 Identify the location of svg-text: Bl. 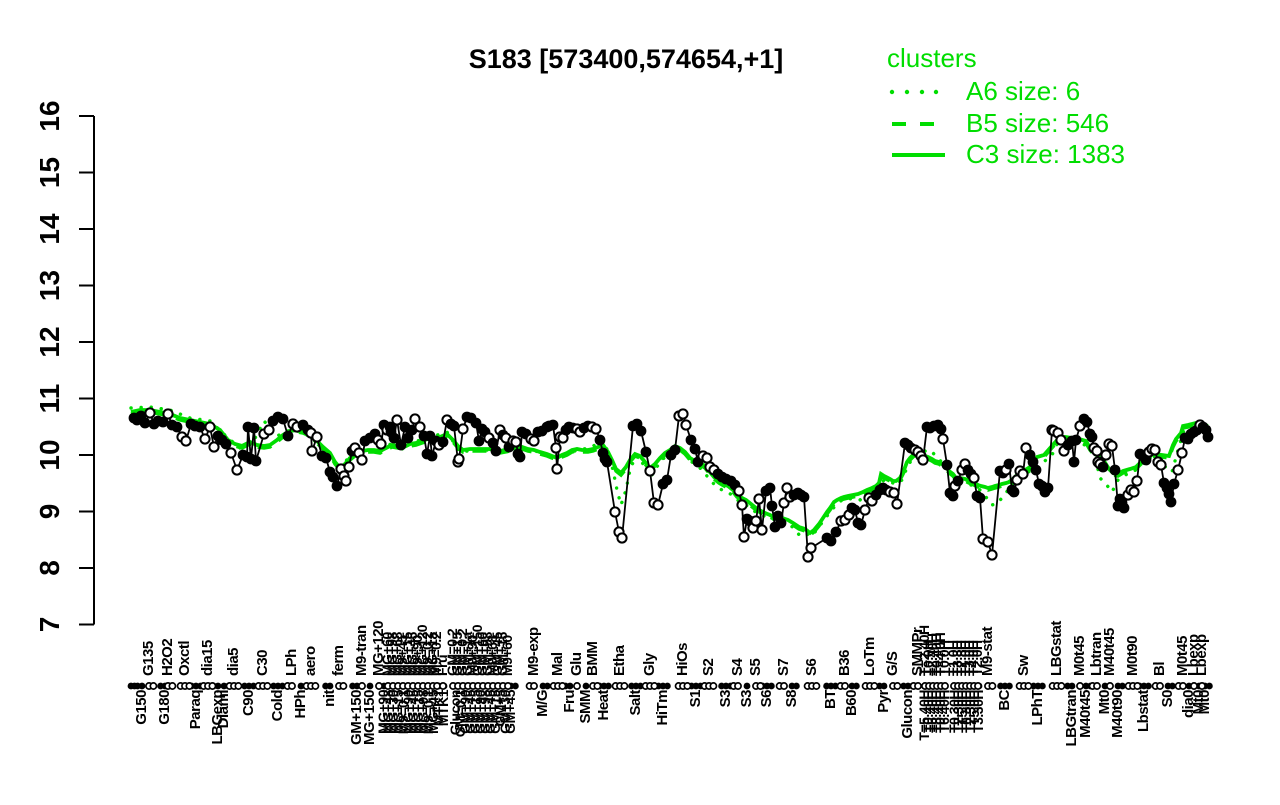
(1159, 669).